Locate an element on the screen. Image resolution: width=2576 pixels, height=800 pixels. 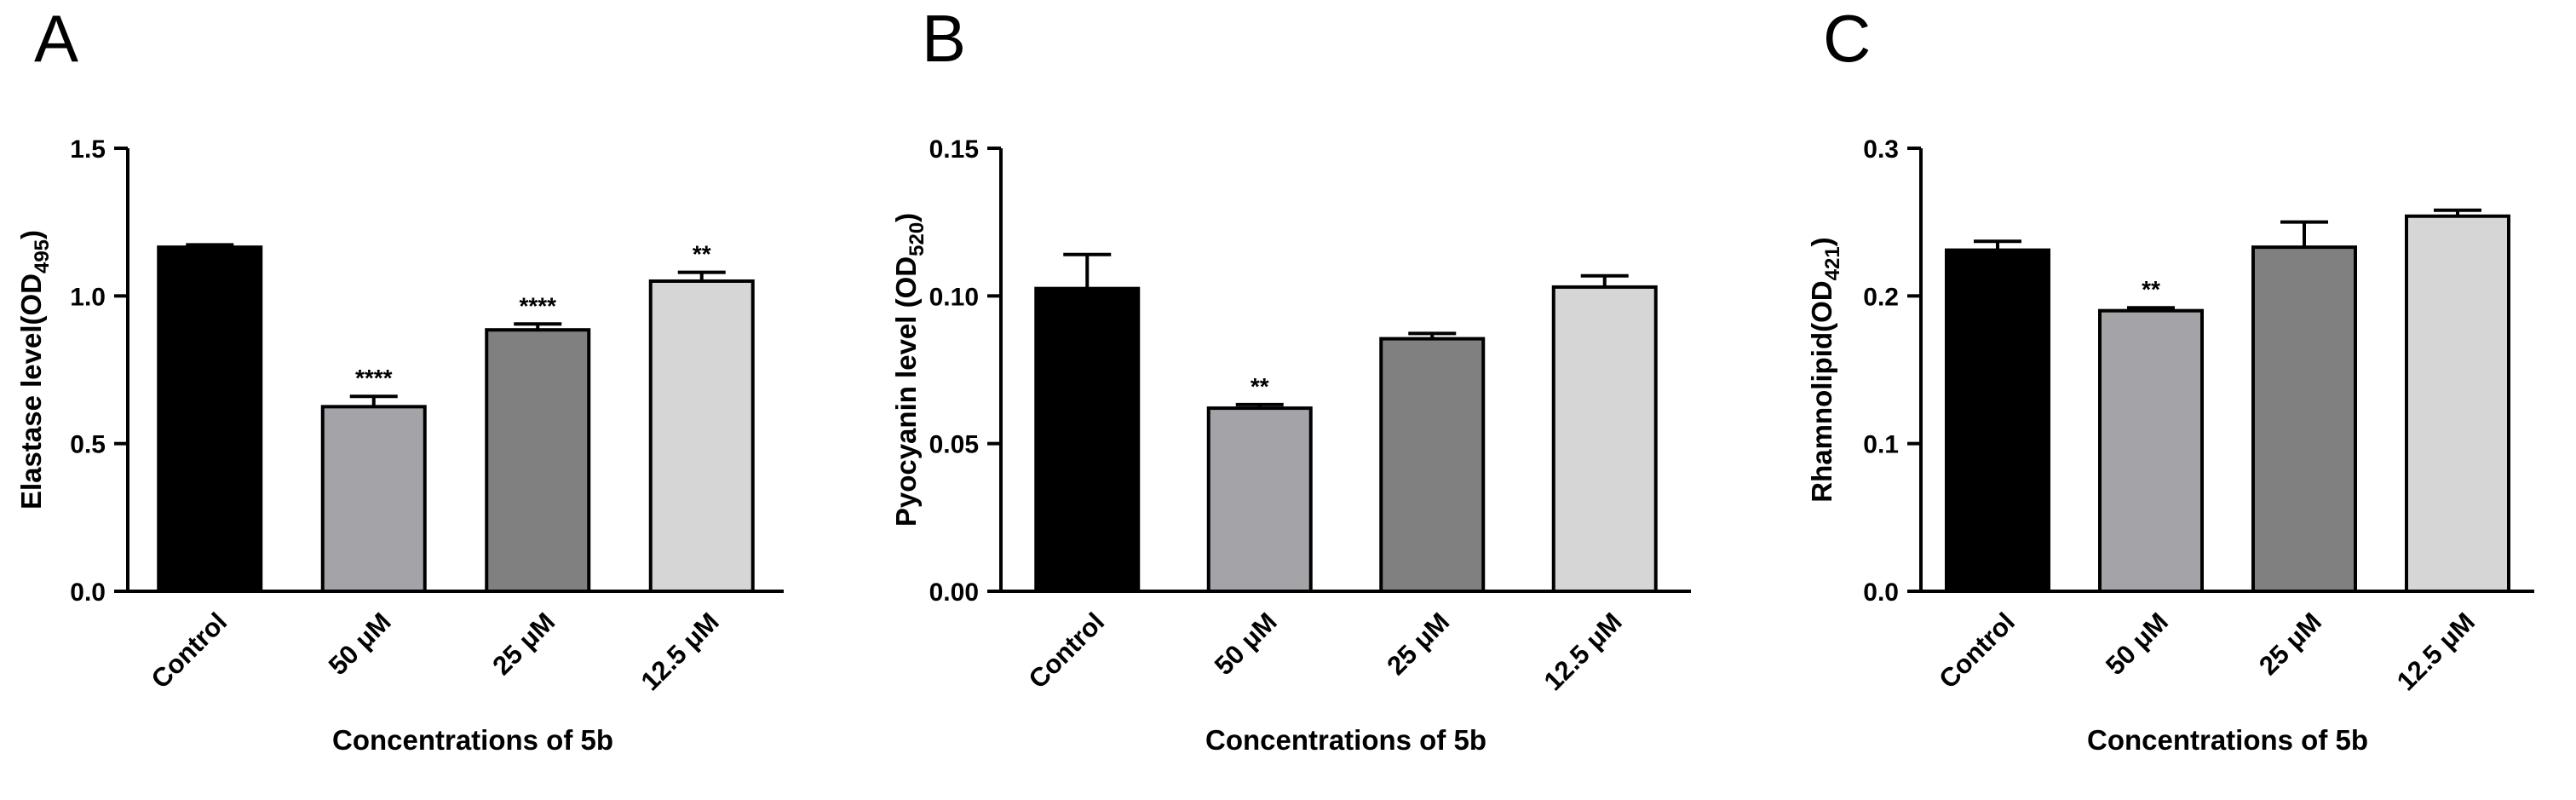
y-axis-title-c: Rhamnolipid(OD421) is located at coordinates (1825, 369).